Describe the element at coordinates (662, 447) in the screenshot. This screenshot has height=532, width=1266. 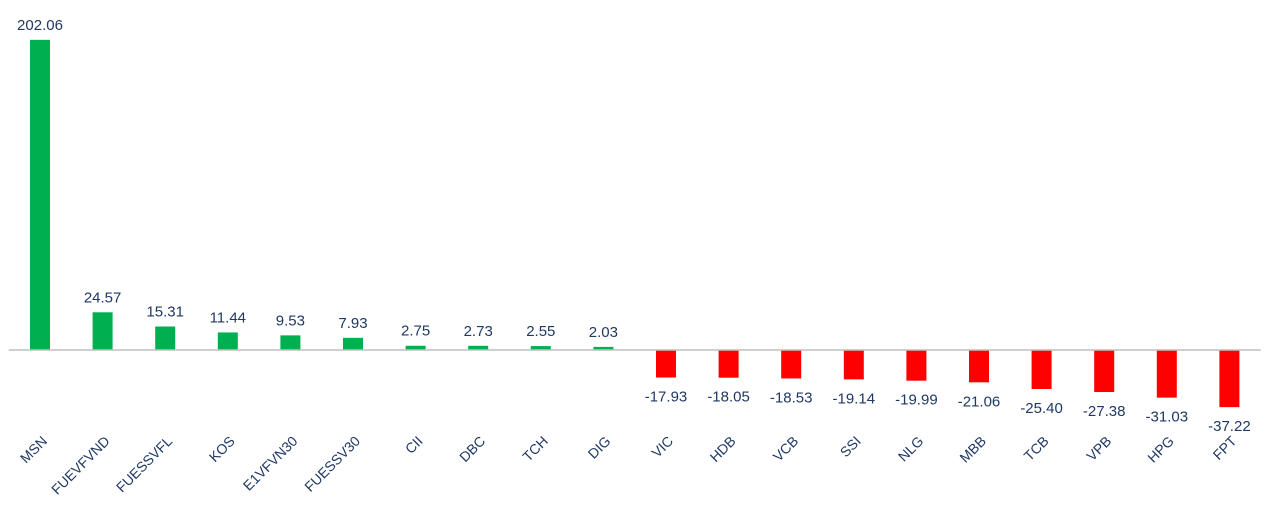
I see `x-tick-label: VIC` at that location.